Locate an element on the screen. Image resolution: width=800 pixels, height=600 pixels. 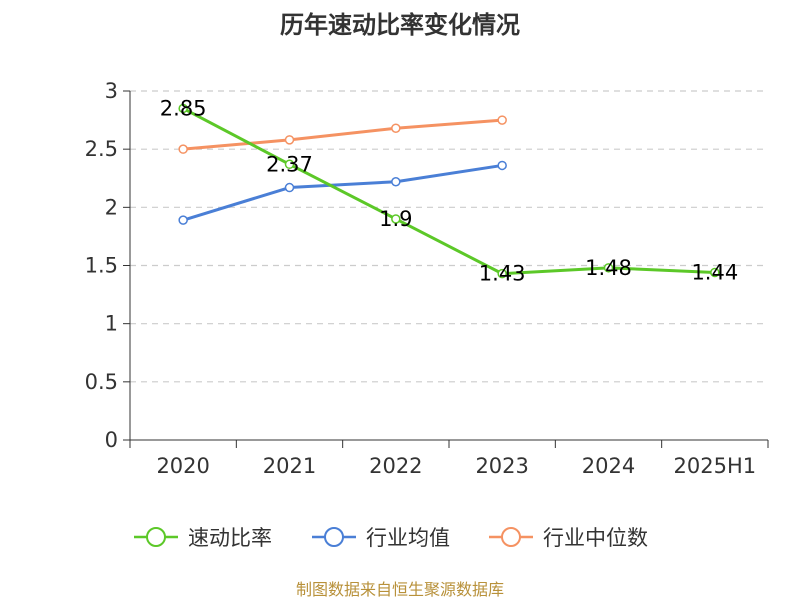
legend-item: 速动比率 is located at coordinates (203, 538).